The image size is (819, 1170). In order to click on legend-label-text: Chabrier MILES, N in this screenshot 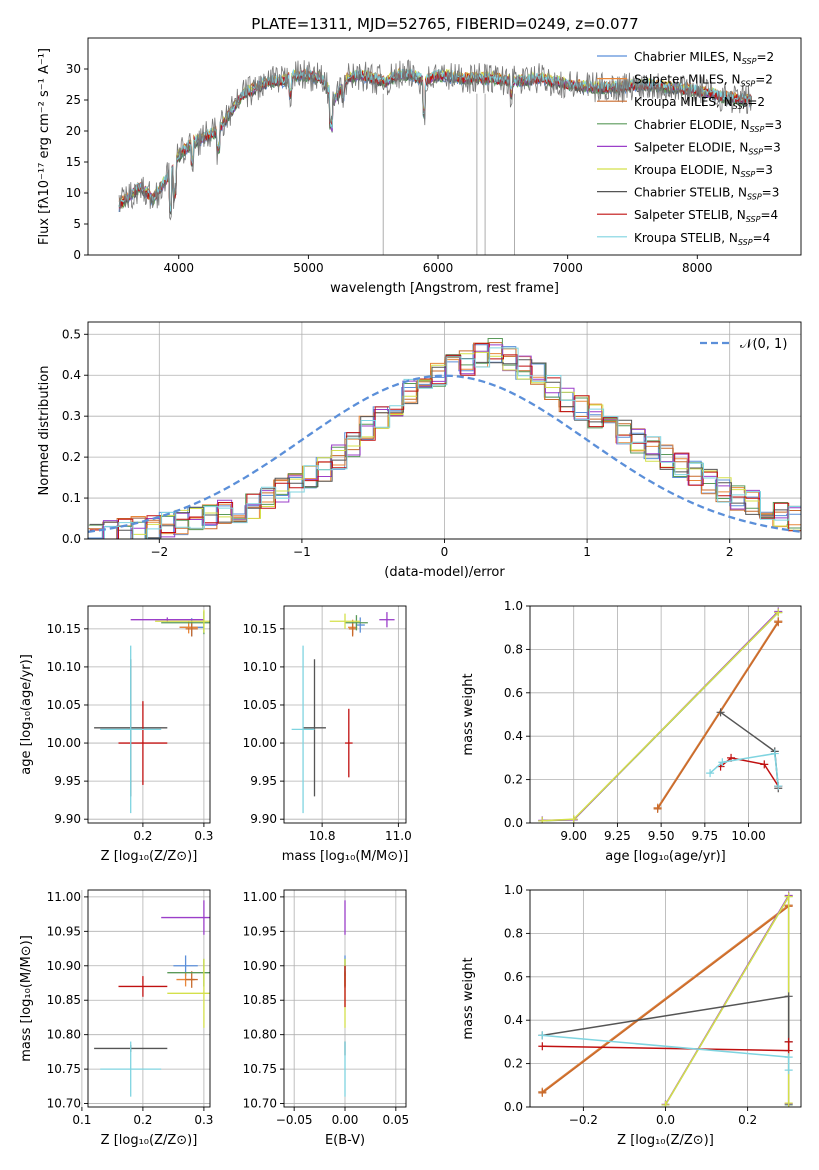, I will do `click(688, 57)`.